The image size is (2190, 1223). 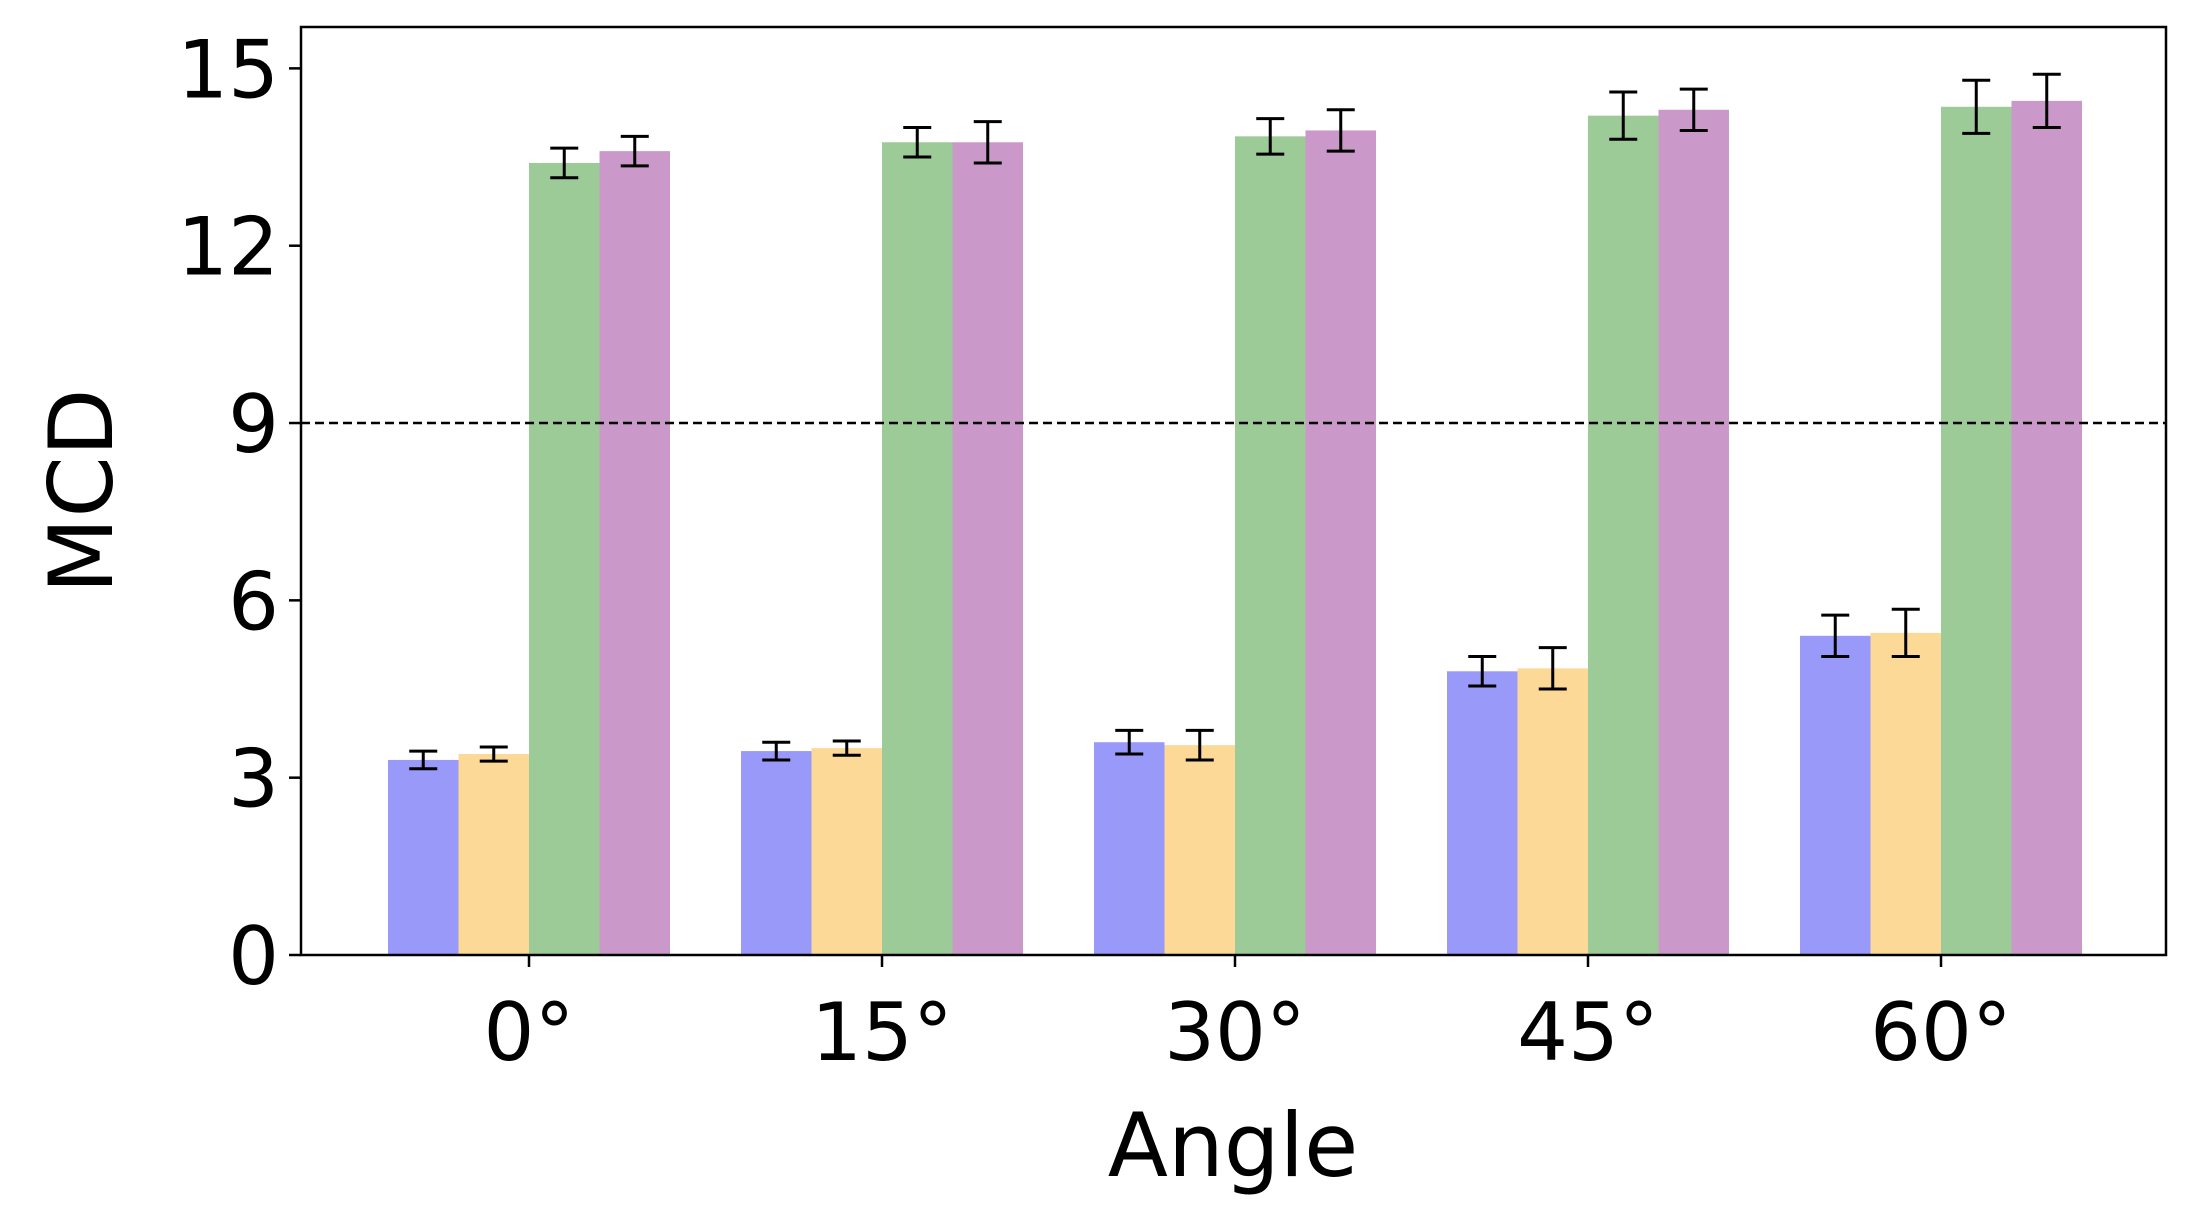 What do you see at coordinates (529, 1032) in the screenshot?
I see `x-tick-label-0: 0°` at bounding box center [529, 1032].